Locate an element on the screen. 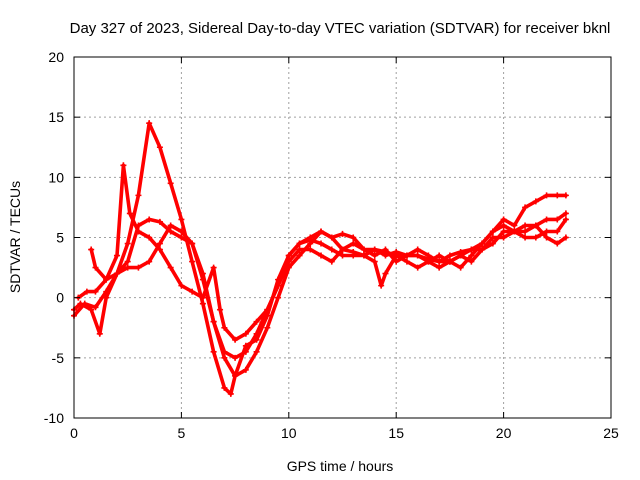 The height and width of the screenshot is (480, 640). y-axis-label: SDTVAR / TECUs is located at coordinates (15, 237).